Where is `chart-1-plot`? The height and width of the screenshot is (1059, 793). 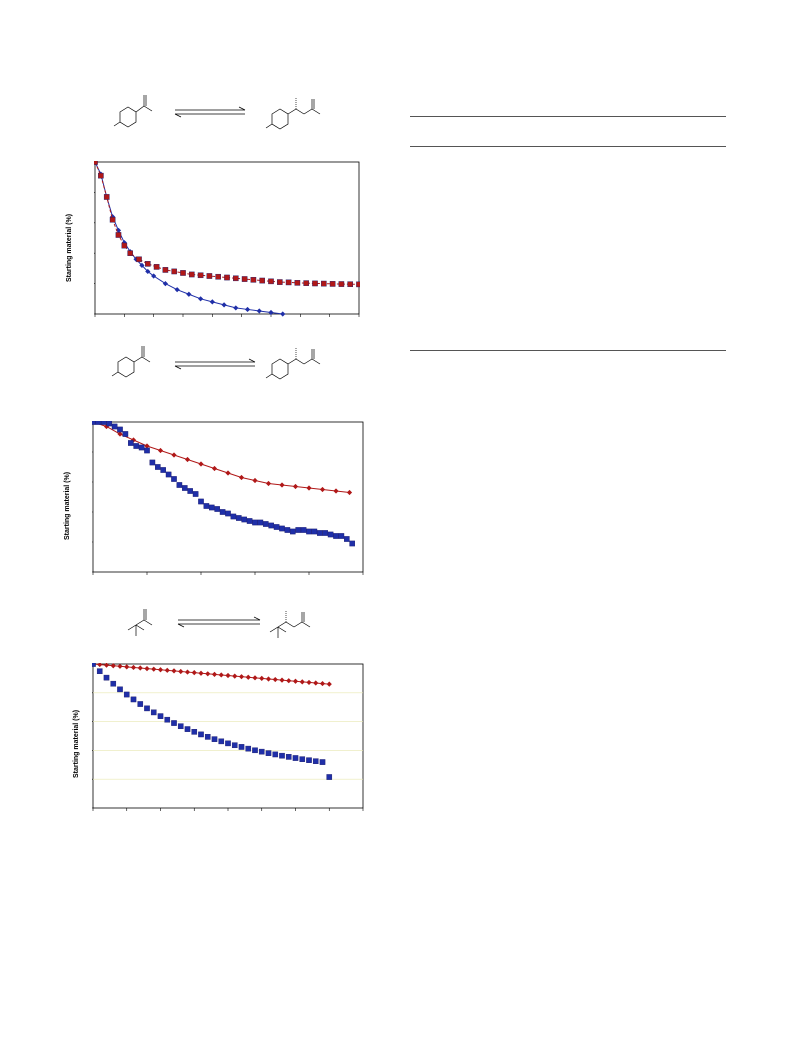 chart-1-plot is located at coordinates (227, 239).